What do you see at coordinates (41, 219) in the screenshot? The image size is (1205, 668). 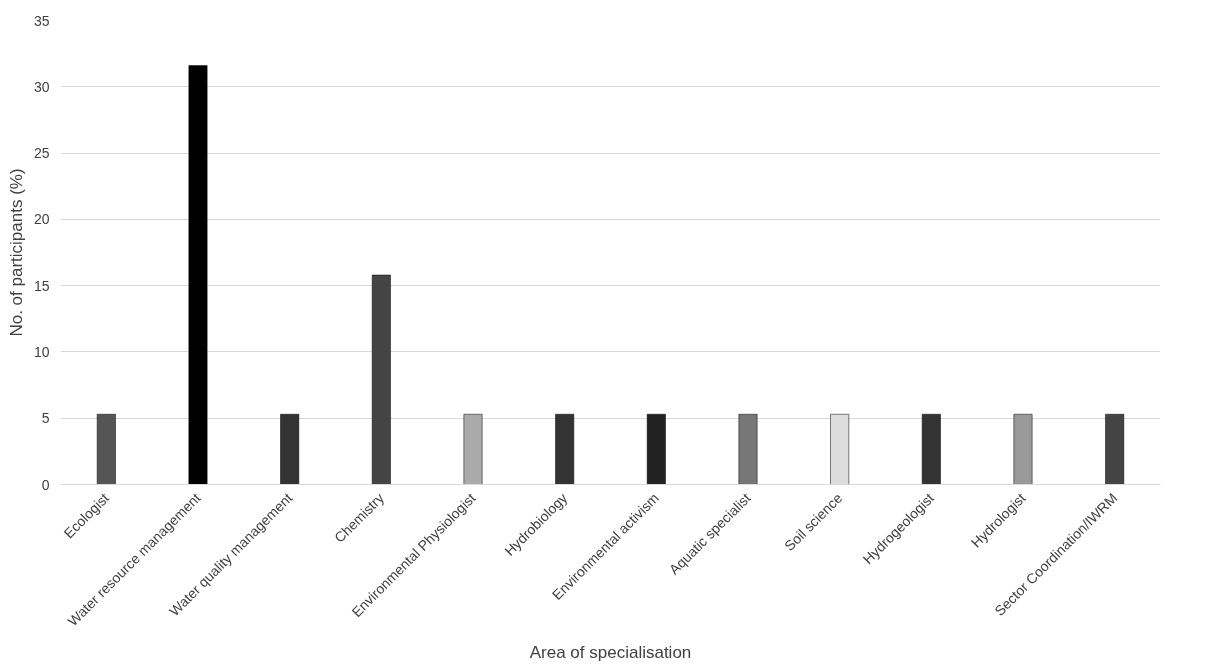 I see `y-tick-label: 20` at bounding box center [41, 219].